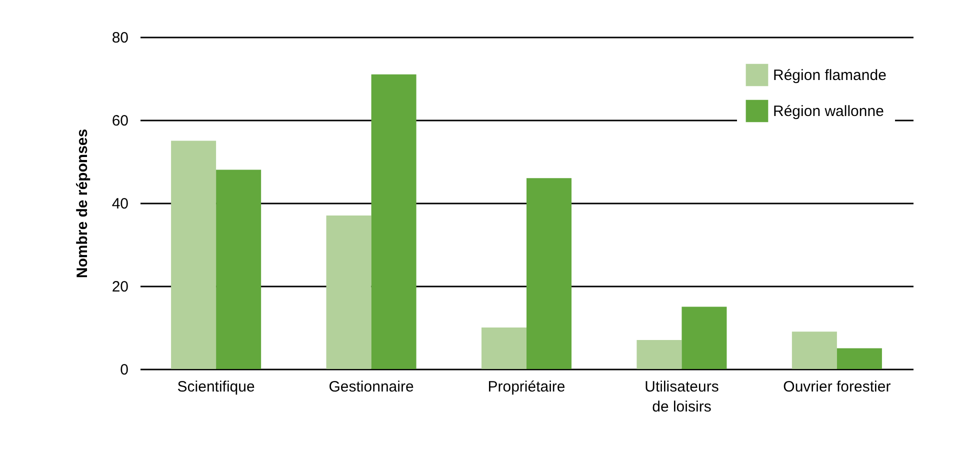 The height and width of the screenshot is (450, 975). I want to click on y-tick-label: 80, so click(120, 38).